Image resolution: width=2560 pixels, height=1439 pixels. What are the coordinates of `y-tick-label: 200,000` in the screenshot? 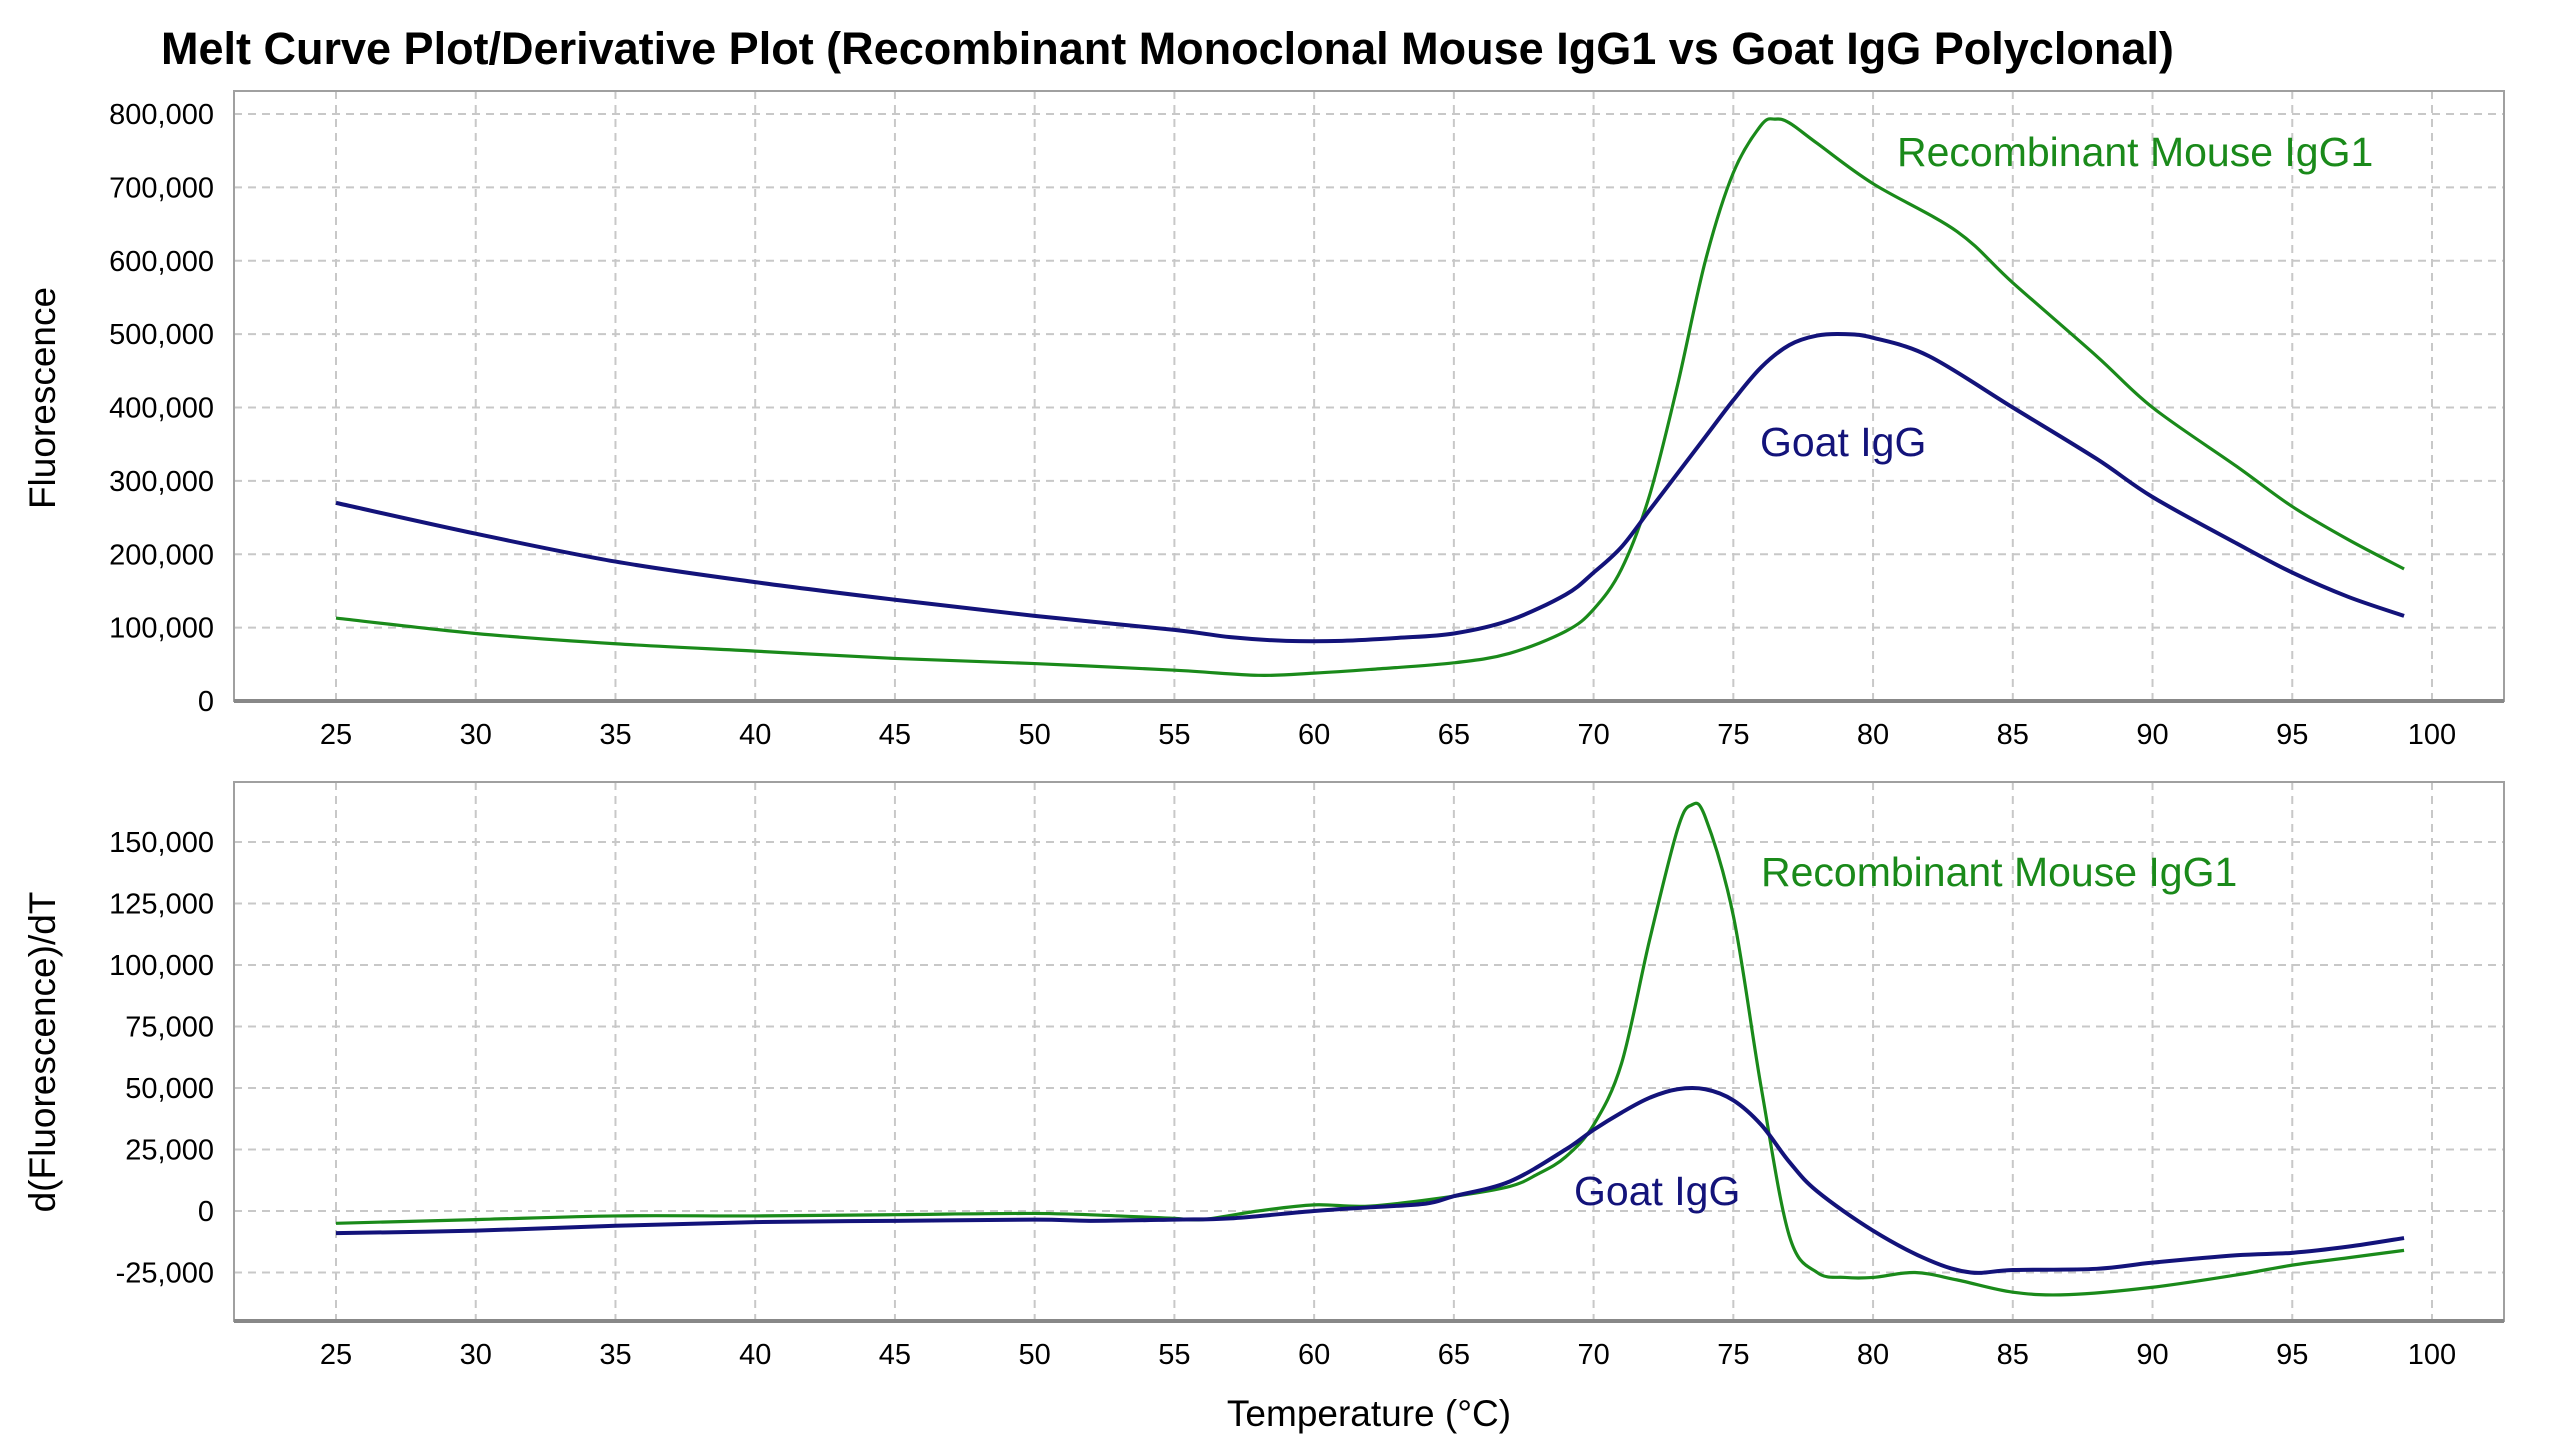 It's located at (161, 555).